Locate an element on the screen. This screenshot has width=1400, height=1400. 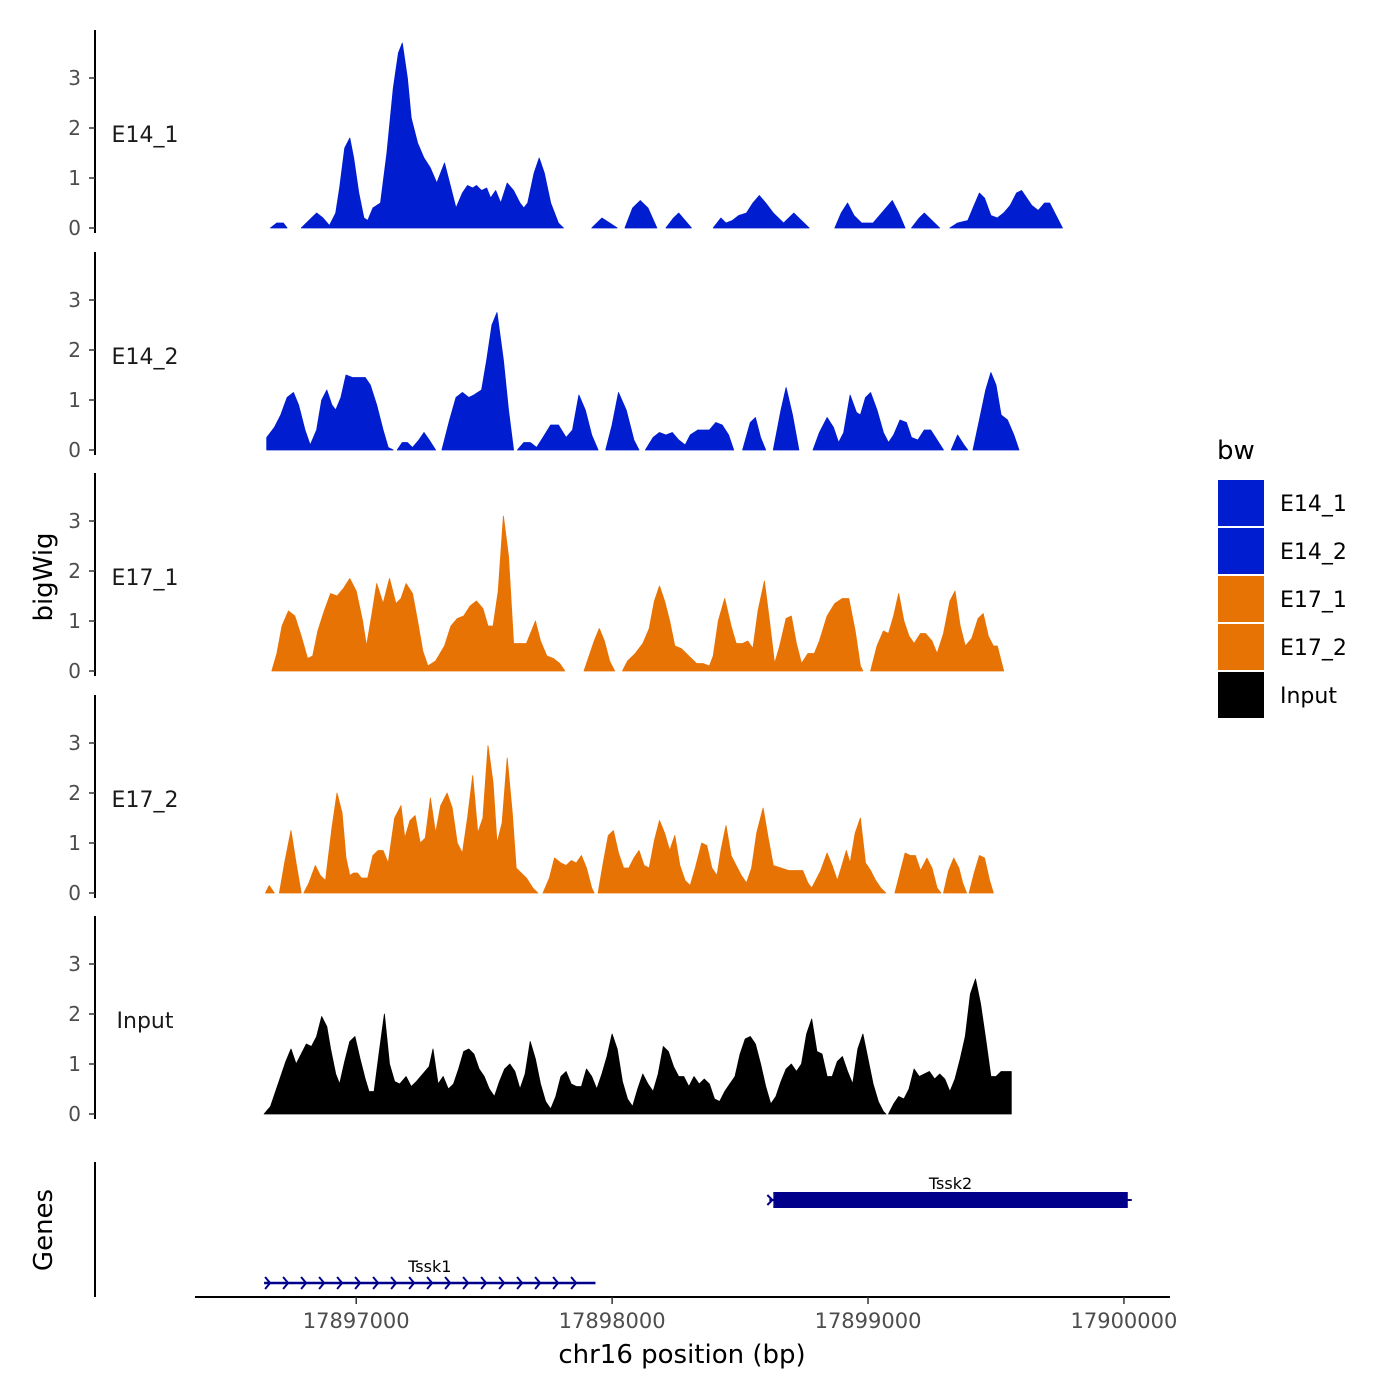
track-E17_2: 0 1 2 3 E17_2 is located at coordinates (531, 800).